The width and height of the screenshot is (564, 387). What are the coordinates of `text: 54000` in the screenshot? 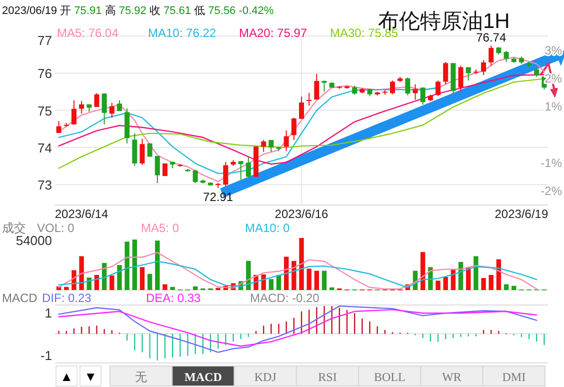 It's located at (34, 240).